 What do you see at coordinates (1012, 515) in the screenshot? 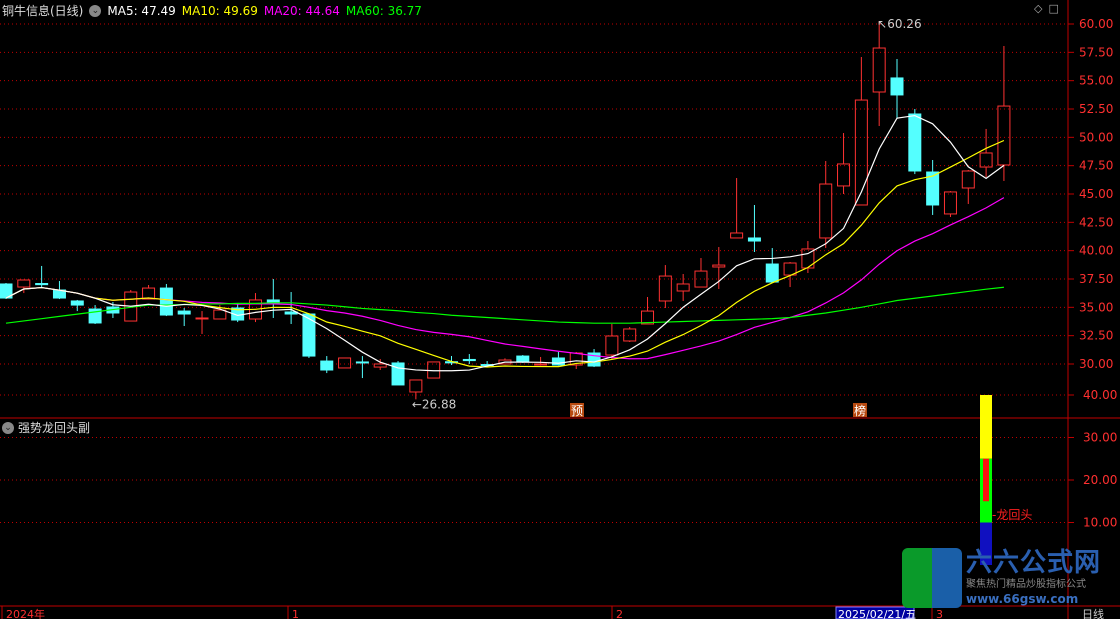
I see `signal-label: -龙回头` at bounding box center [1012, 515].